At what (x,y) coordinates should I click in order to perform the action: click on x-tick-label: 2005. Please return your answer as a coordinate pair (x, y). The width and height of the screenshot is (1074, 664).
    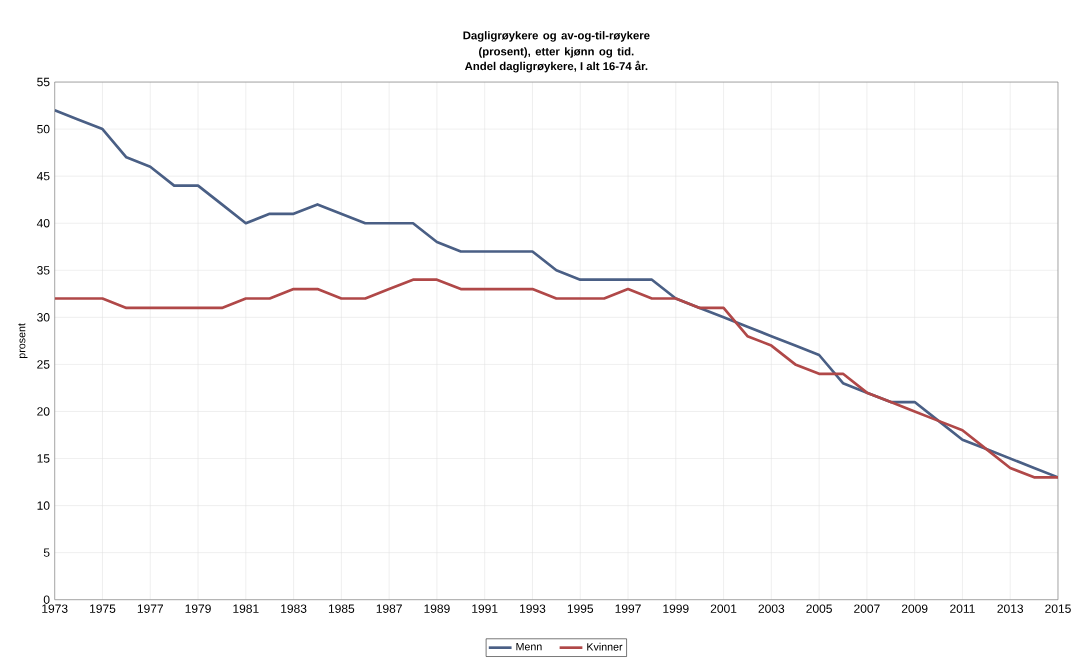
    Looking at the image, I should click on (819, 609).